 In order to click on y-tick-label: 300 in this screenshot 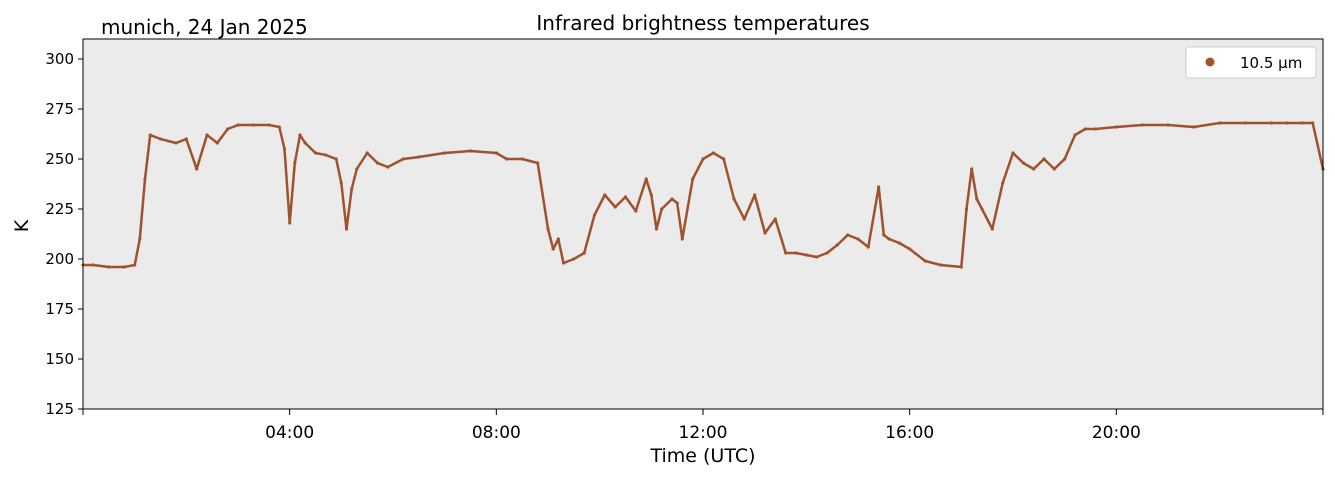, I will do `click(59, 59)`.